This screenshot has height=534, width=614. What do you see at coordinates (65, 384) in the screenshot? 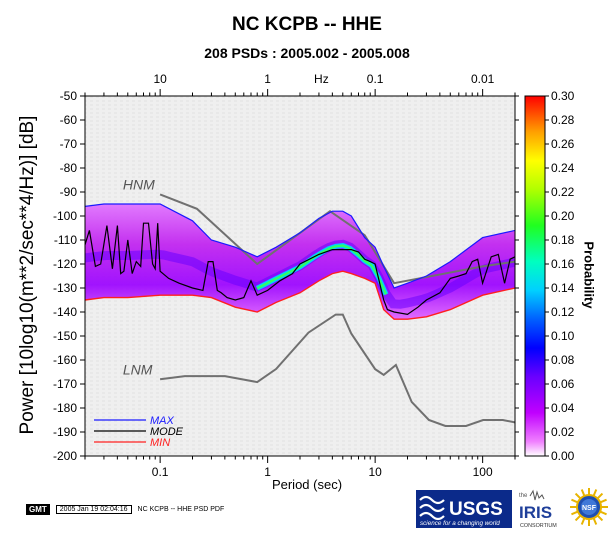
I see `y-tick-label: -170` at bounding box center [65, 384].